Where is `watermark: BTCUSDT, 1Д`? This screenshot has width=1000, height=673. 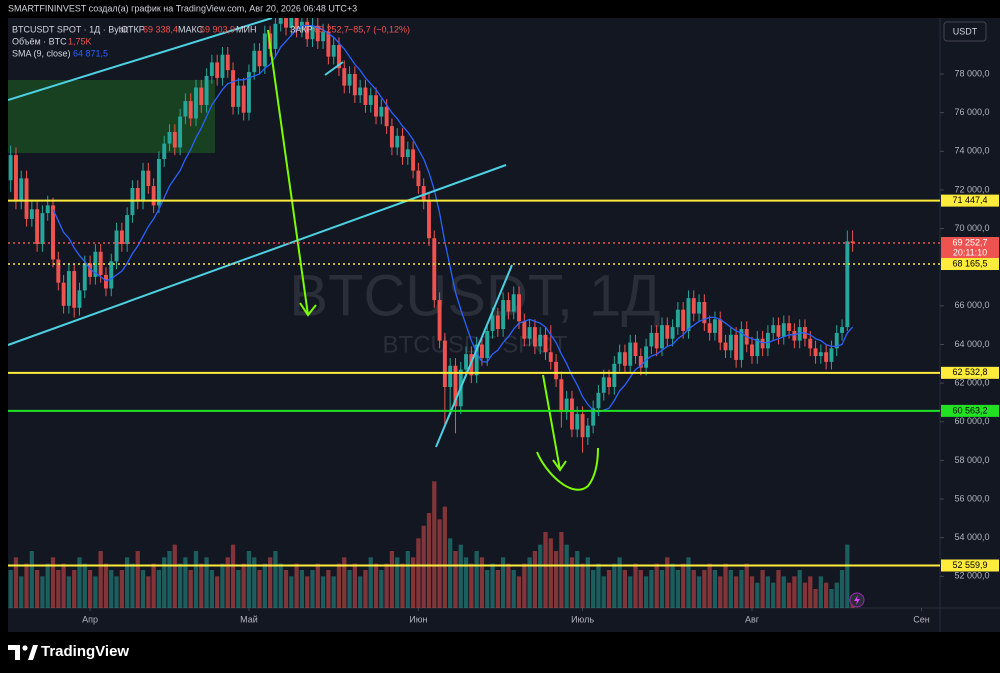 watermark: BTCUSDT, 1Д is located at coordinates (474, 295).